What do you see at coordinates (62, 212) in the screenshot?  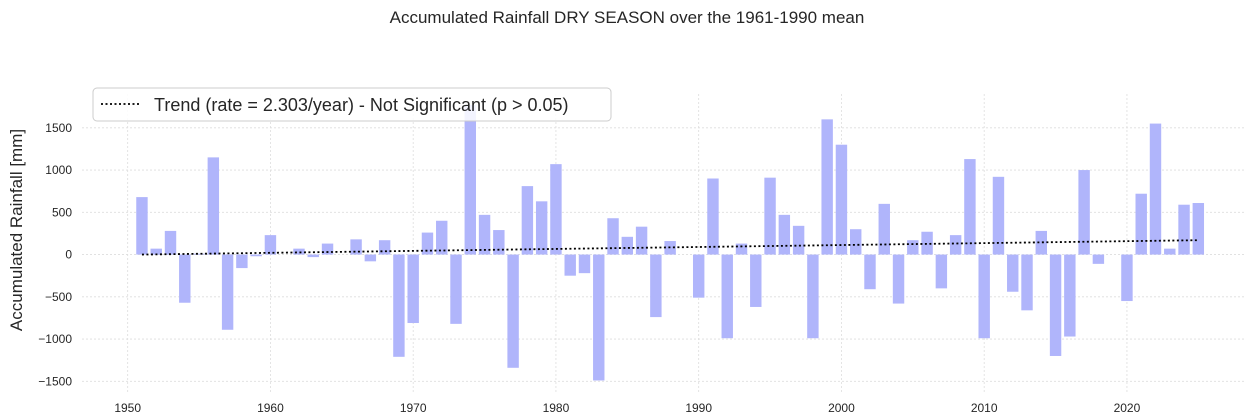 I see `y-tick-label-500: 500` at bounding box center [62, 212].